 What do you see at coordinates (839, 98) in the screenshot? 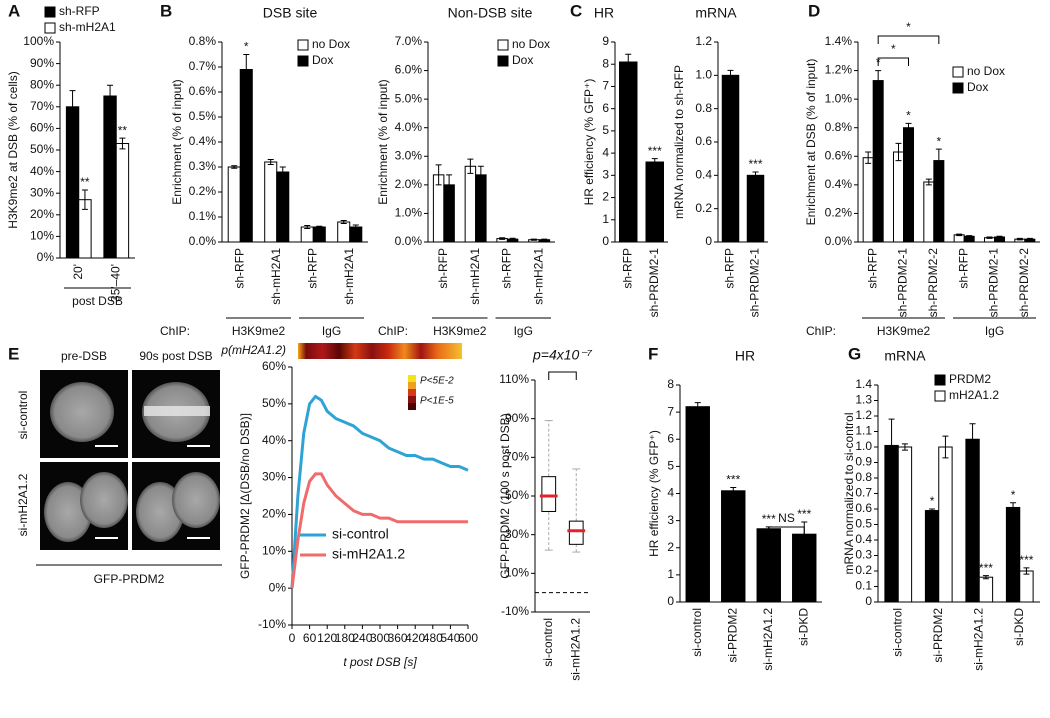
I see `y-tick-label: 1.0%` at bounding box center [839, 98].